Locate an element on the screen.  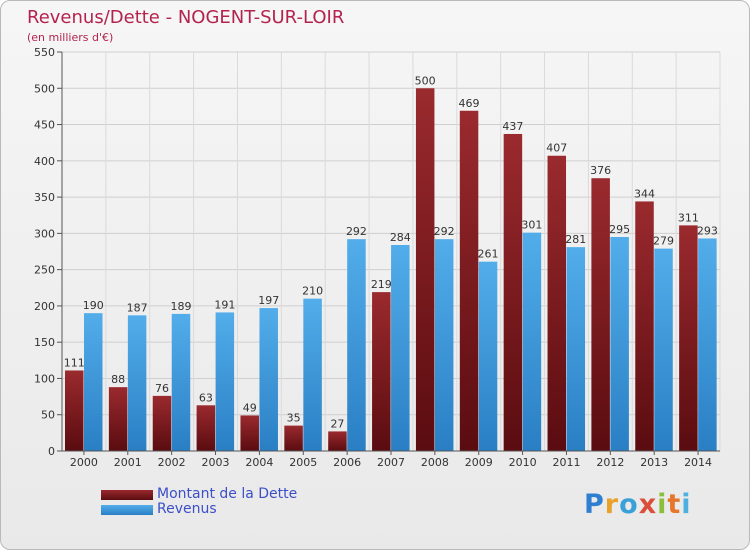
chart-subtitle: (en milliers d'€) is located at coordinates (70, 37).